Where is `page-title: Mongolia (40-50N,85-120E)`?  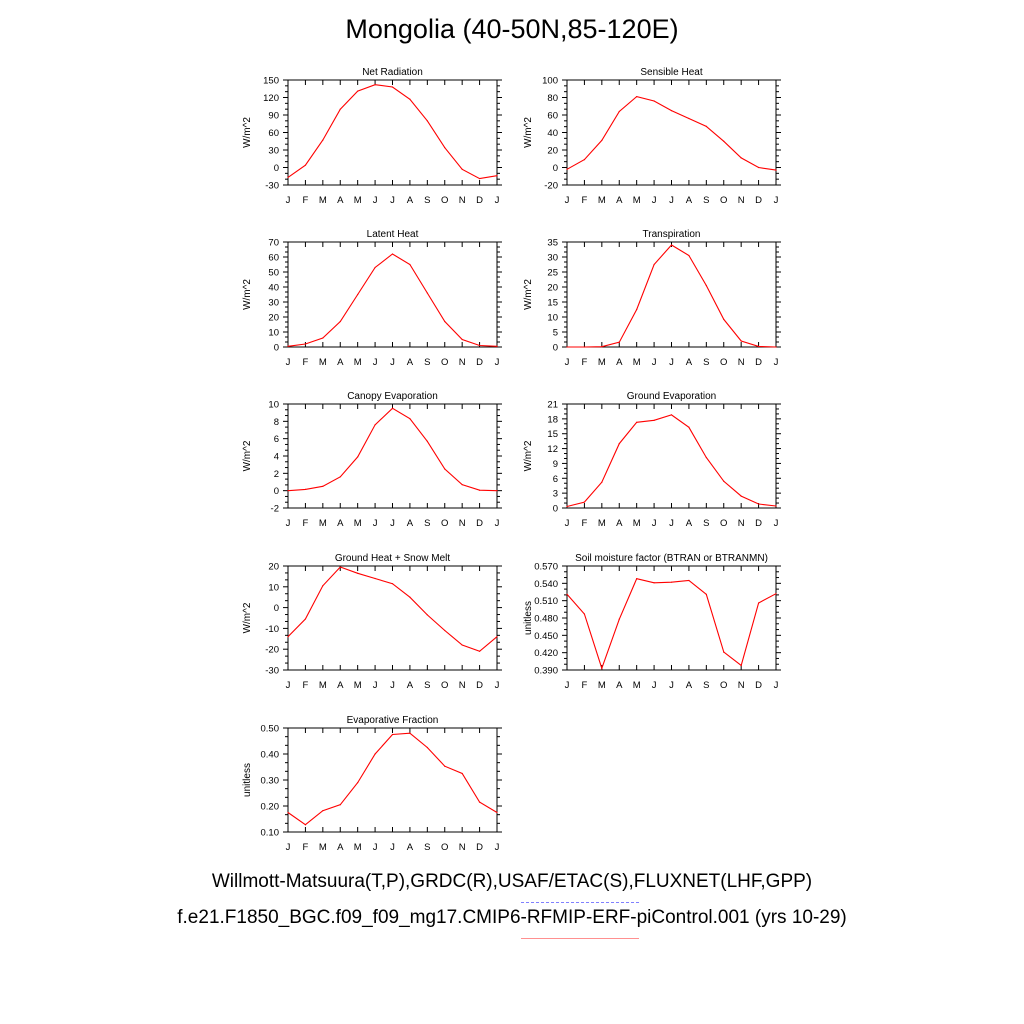 page-title: Mongolia (40-50N,85-120E) is located at coordinates (512, 29).